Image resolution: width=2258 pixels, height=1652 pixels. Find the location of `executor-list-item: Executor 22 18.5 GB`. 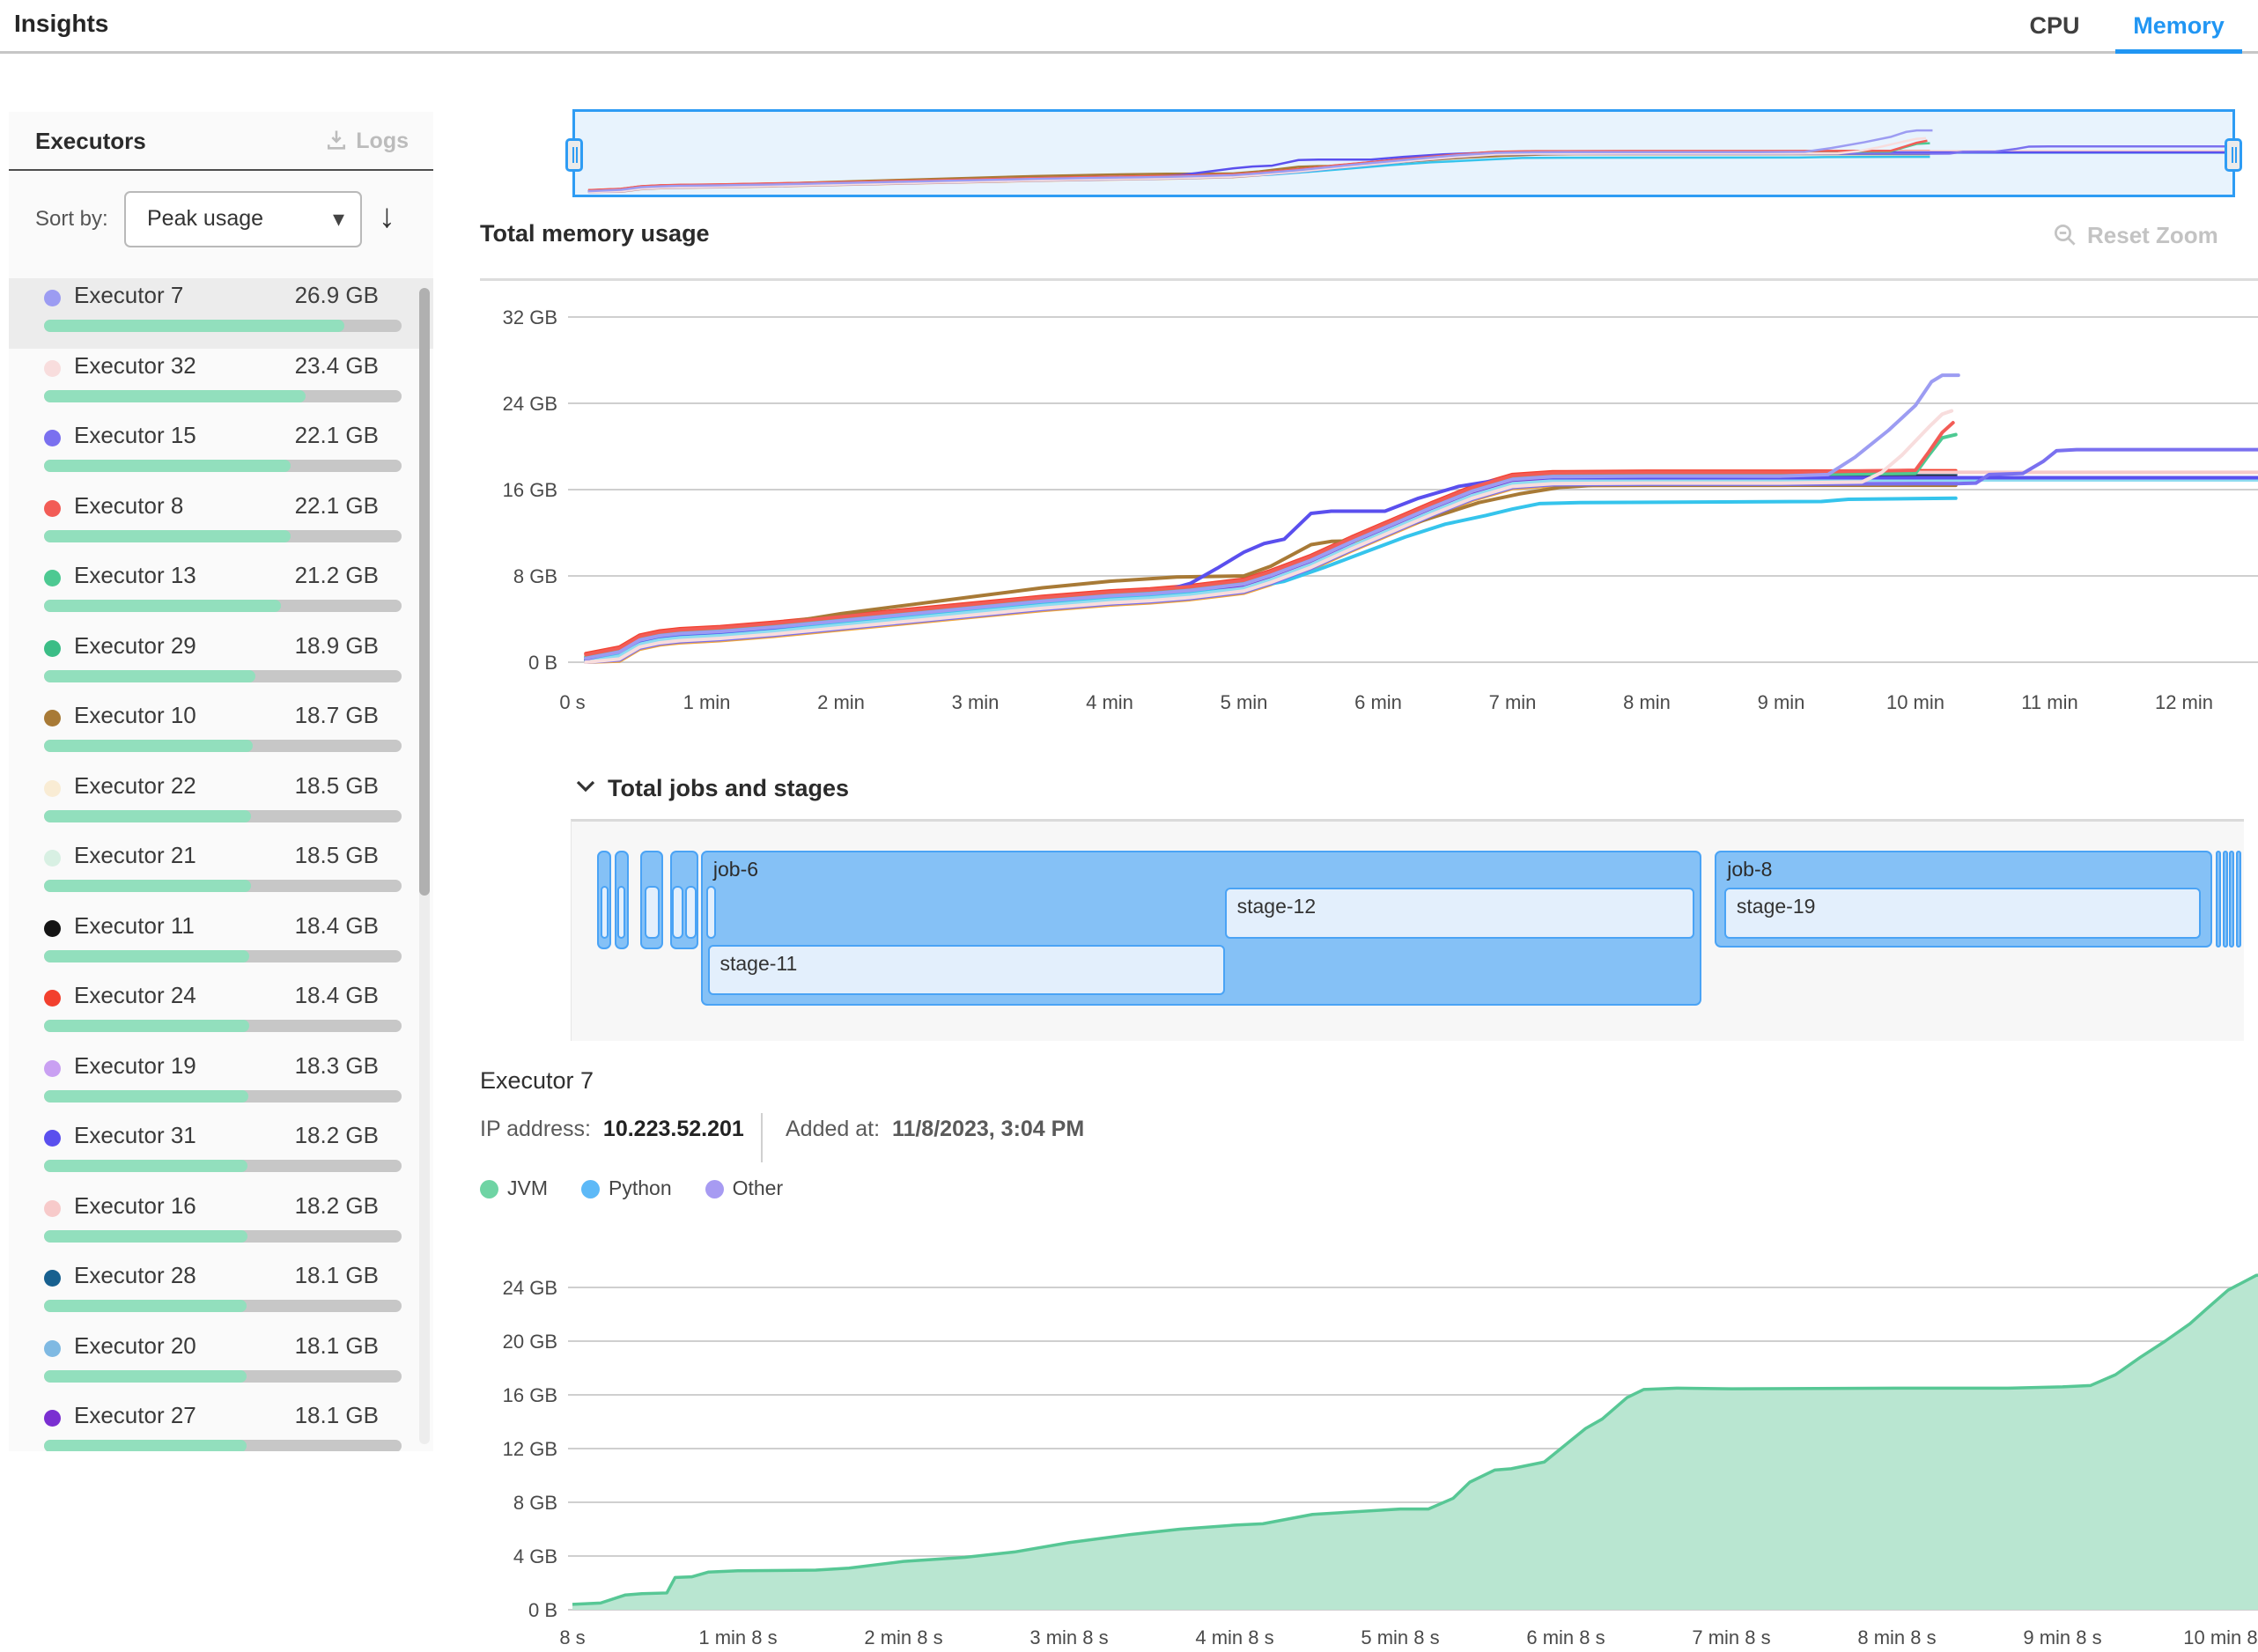

executor-list-item: Executor 22 18.5 GB is located at coordinates (221, 804).